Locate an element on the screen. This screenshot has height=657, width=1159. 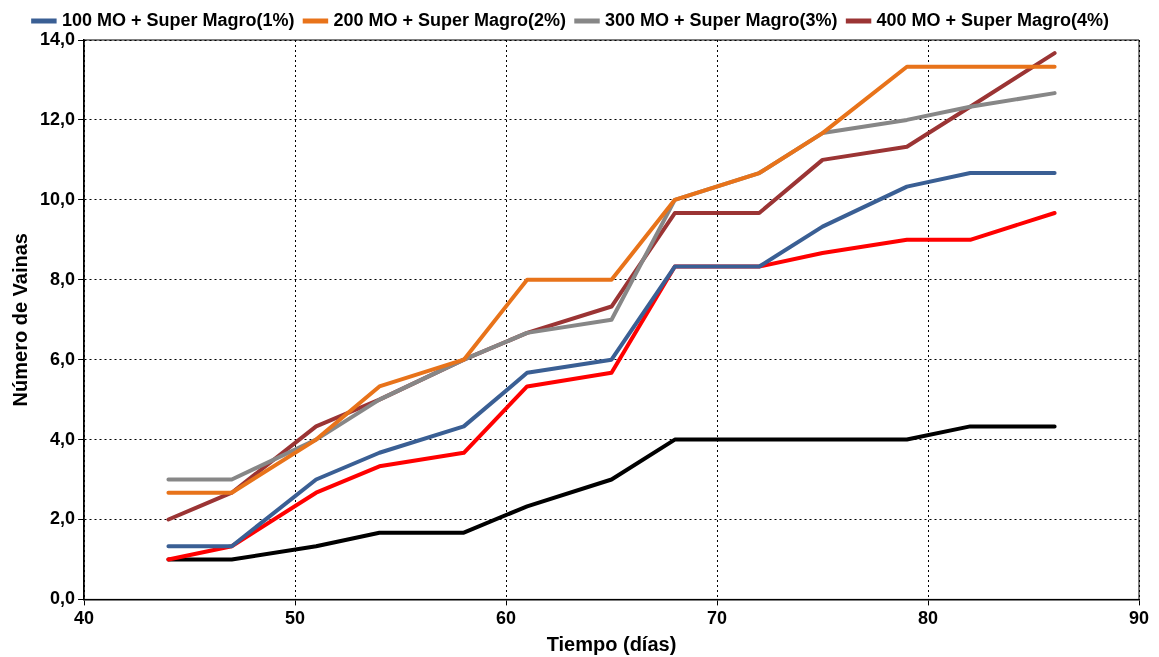
x-tick-label: 50 is located at coordinates (295, 618).